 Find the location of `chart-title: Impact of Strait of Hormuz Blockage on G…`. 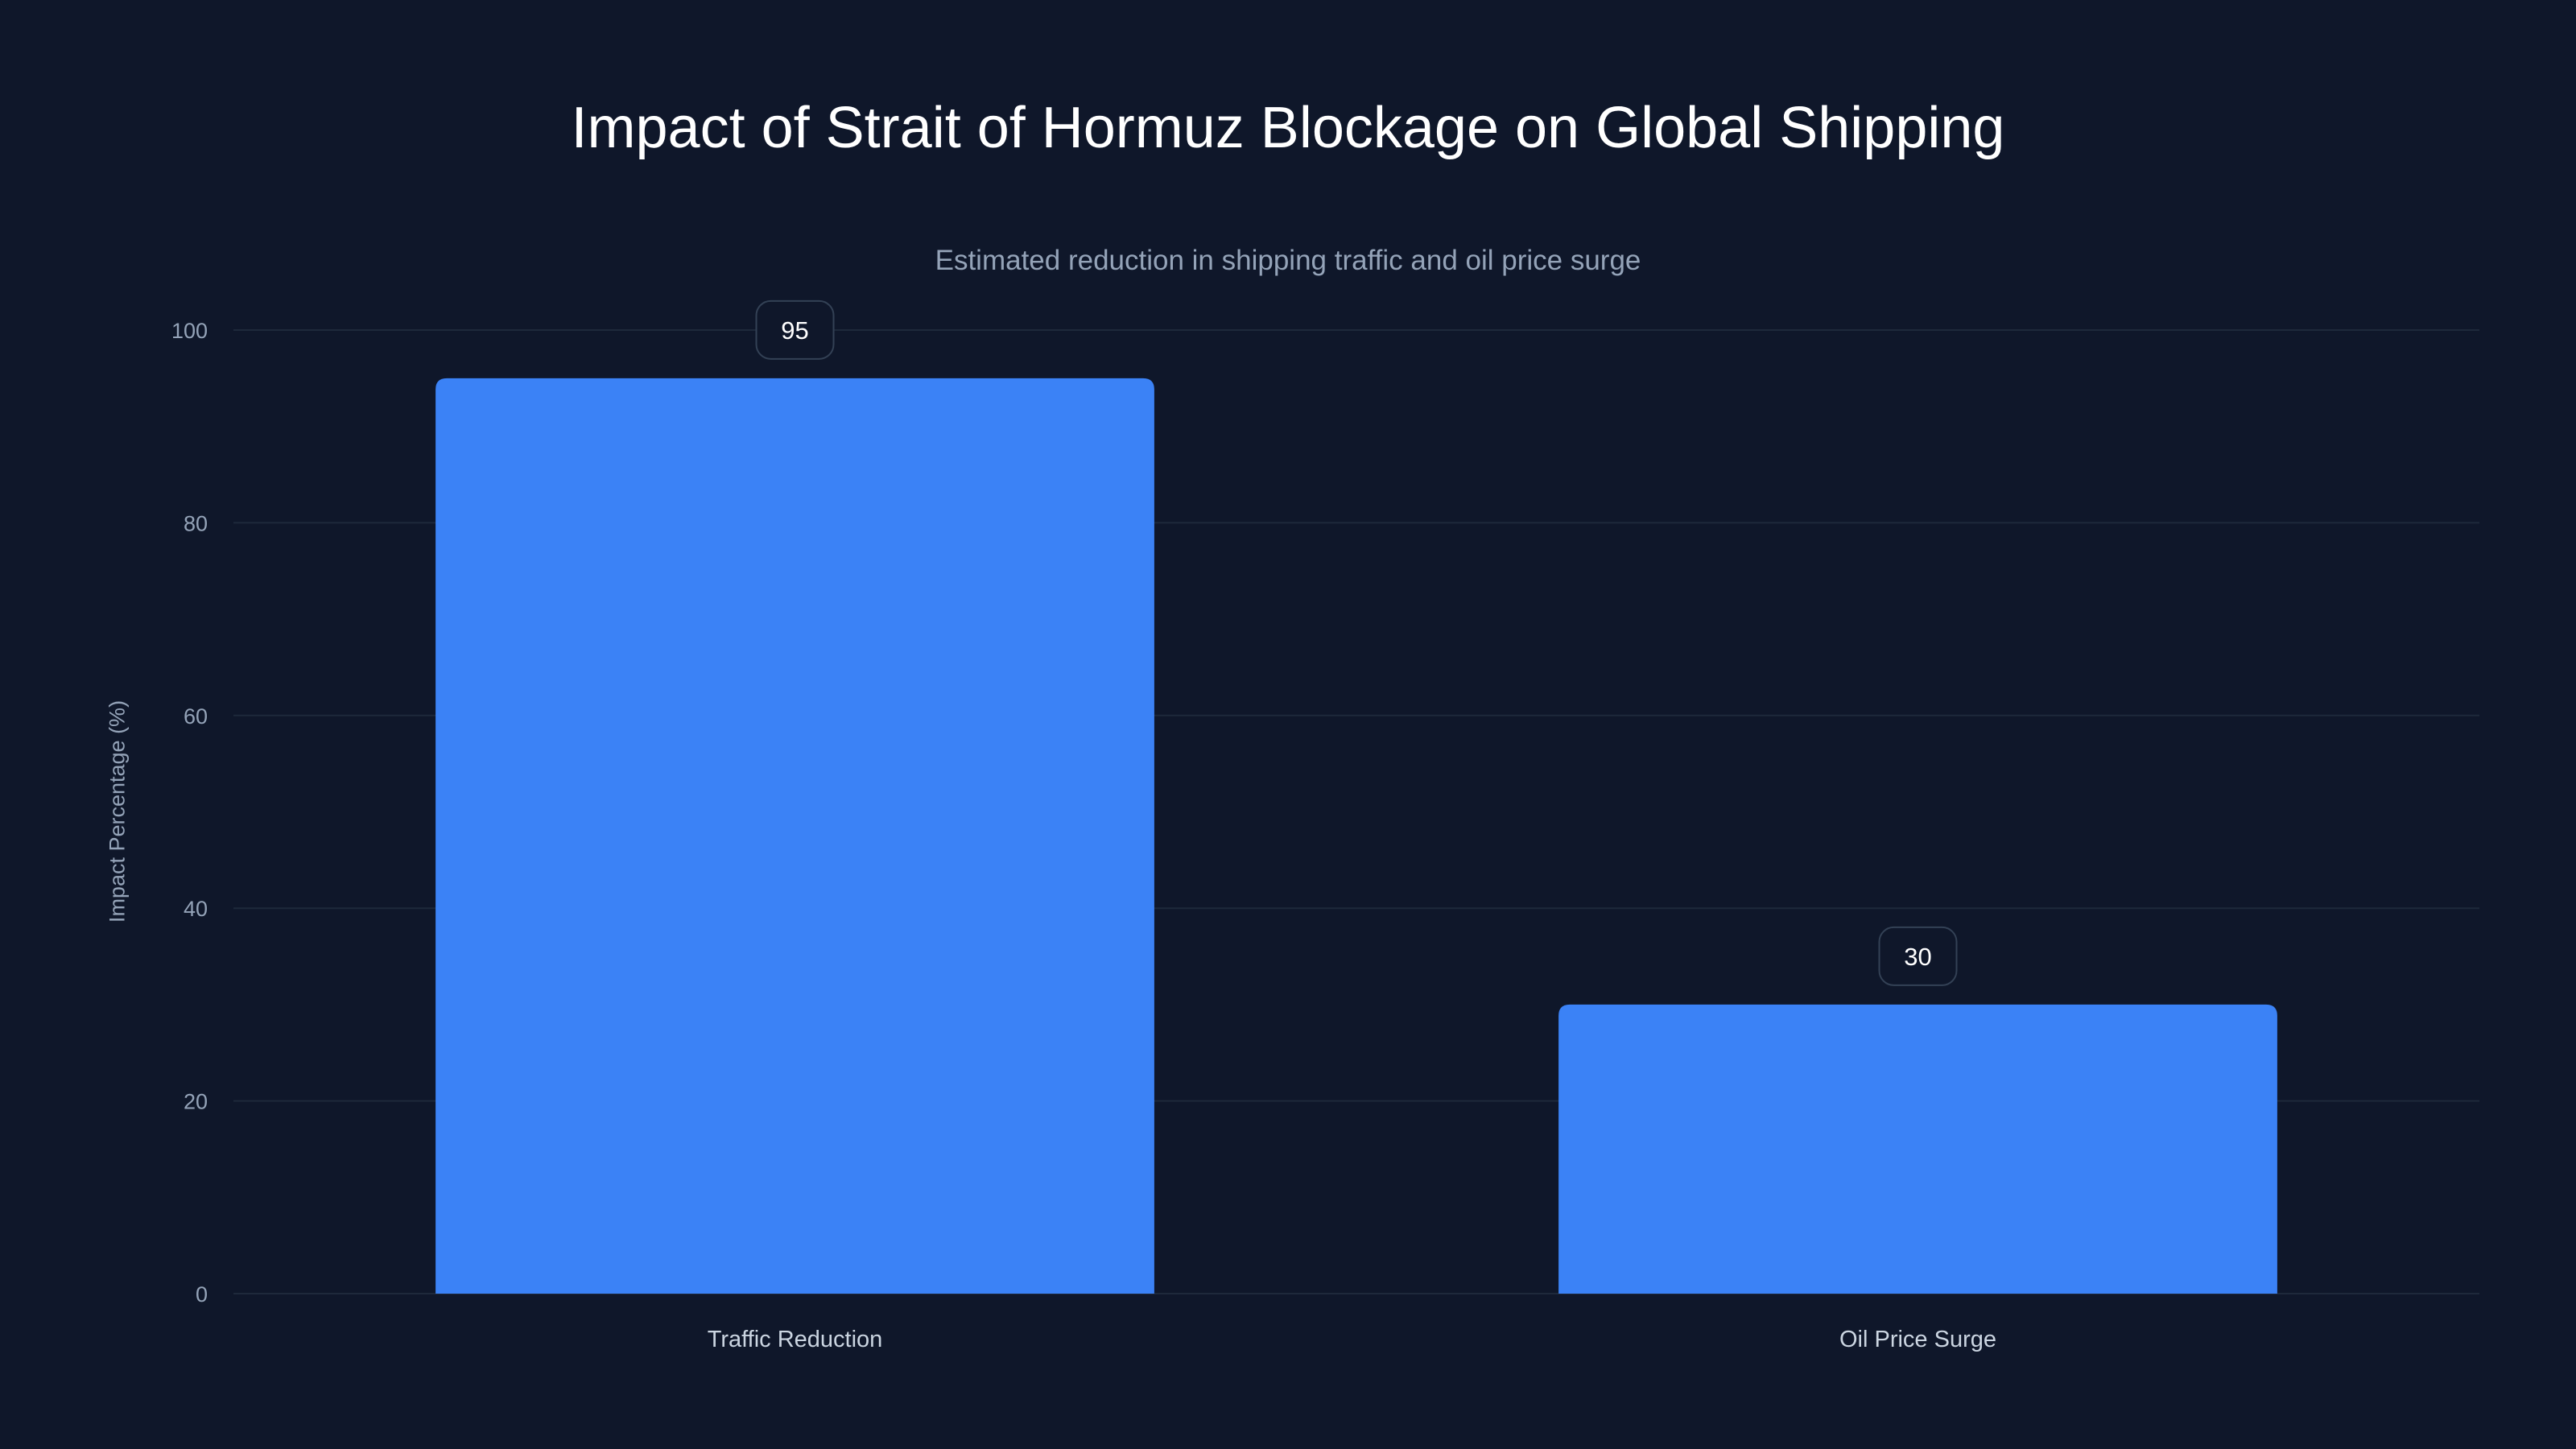

chart-title: Impact of Strait of Hormuz Blockage on G… is located at coordinates (1288, 128).